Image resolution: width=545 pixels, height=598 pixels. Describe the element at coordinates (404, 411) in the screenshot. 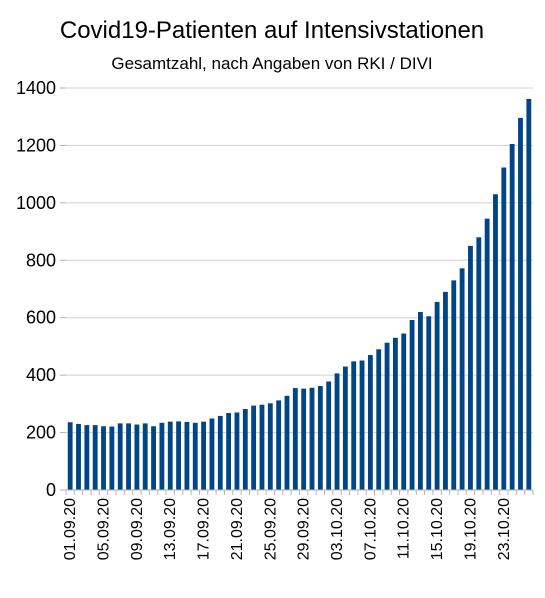

I see `bar-11.10.20` at that location.